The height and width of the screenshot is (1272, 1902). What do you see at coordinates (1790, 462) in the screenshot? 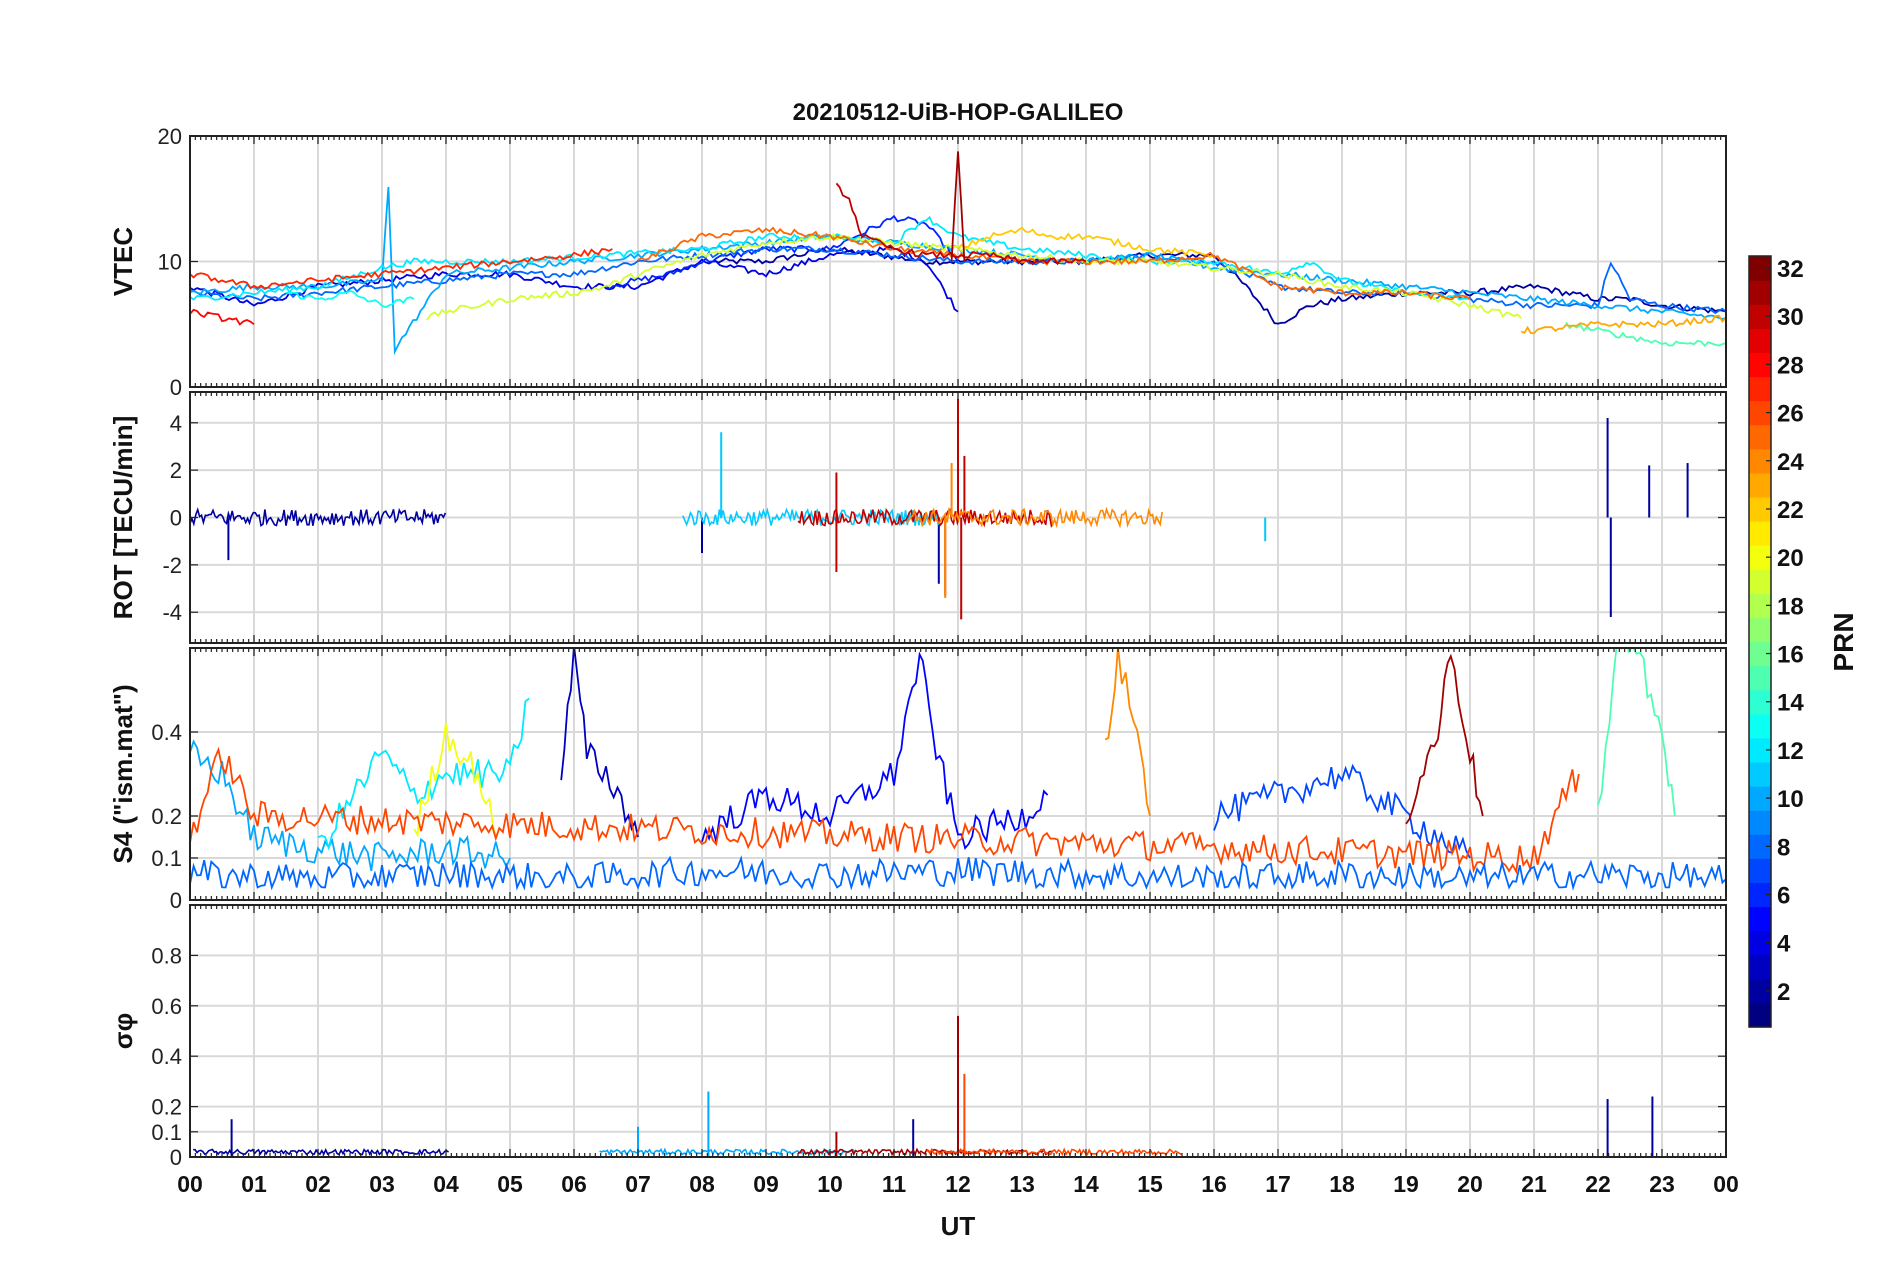
I see `colorbar-tick-label: 24` at bounding box center [1790, 462].